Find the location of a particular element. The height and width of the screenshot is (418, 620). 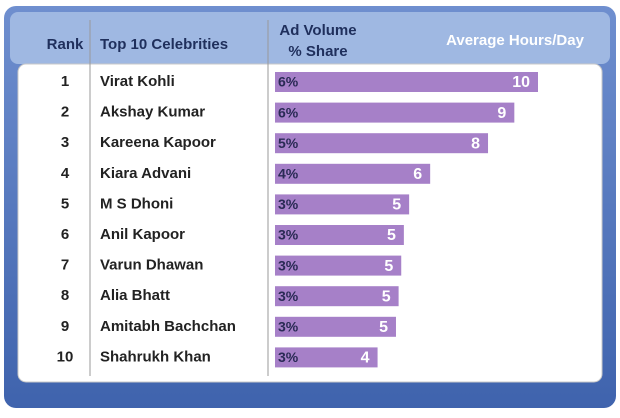

rank: 5 is located at coordinates (65, 203).